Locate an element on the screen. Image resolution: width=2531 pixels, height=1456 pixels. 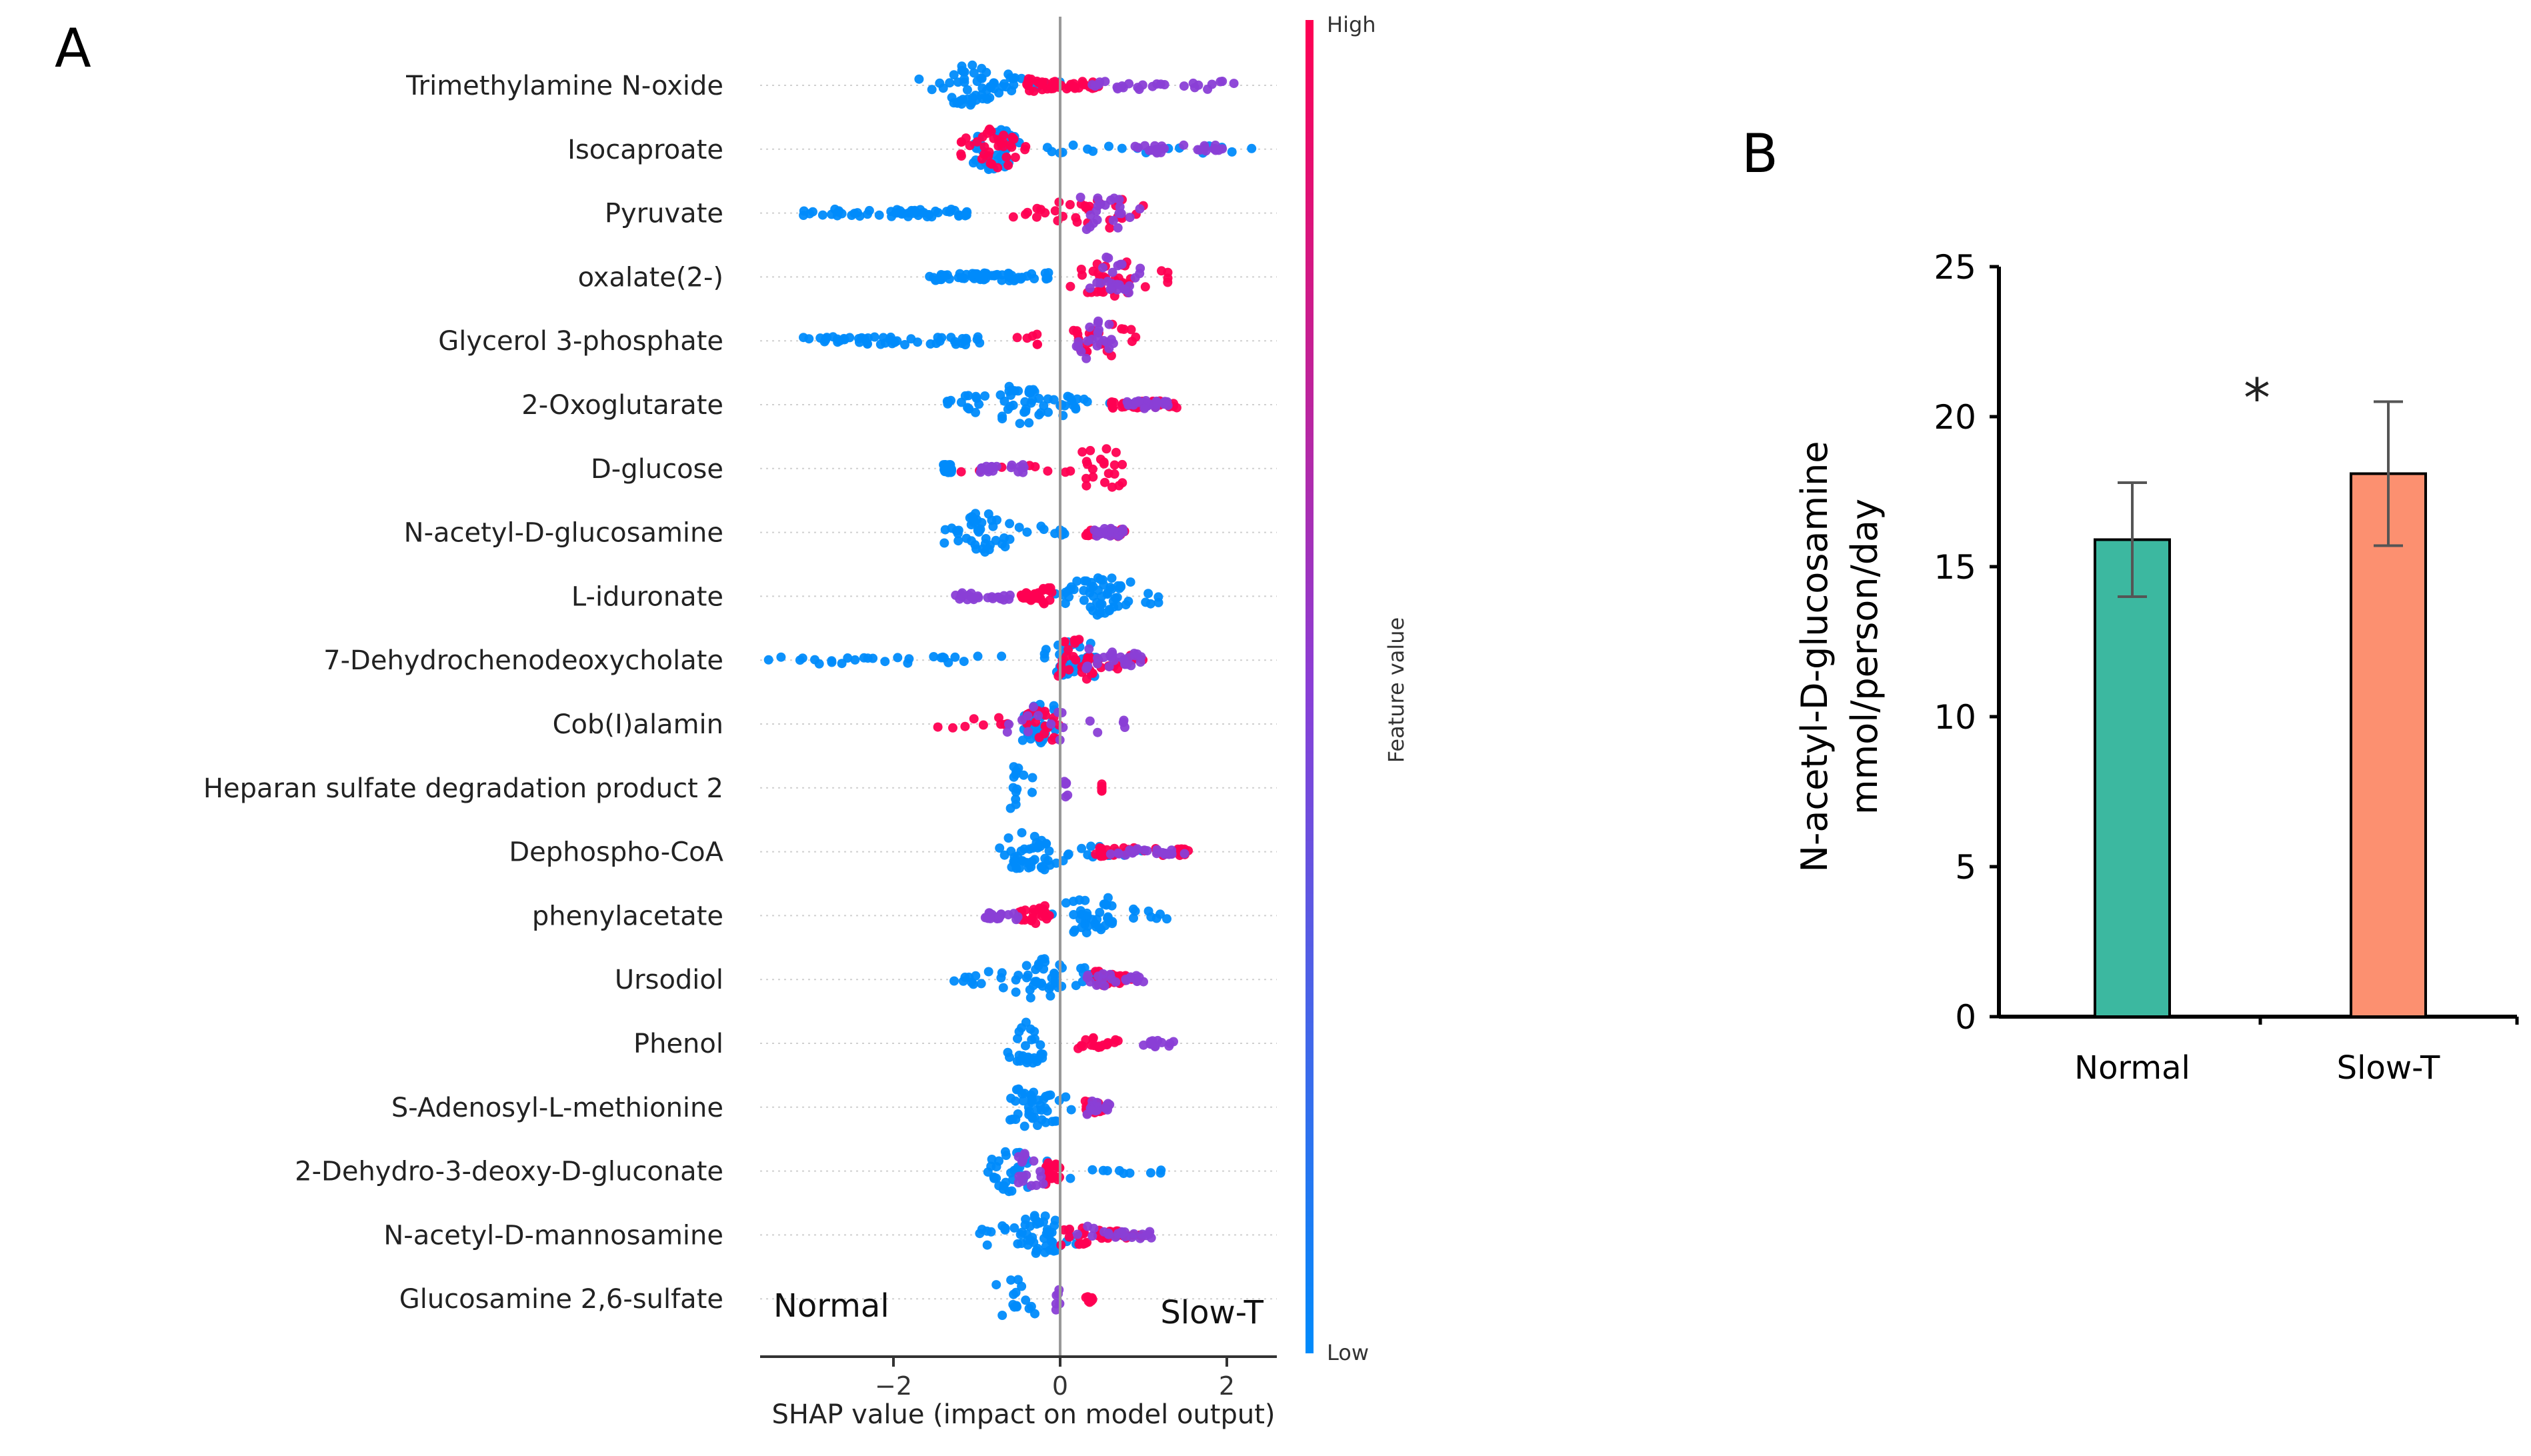
feature-label: Pyruvate is located at coordinates (664, 214).